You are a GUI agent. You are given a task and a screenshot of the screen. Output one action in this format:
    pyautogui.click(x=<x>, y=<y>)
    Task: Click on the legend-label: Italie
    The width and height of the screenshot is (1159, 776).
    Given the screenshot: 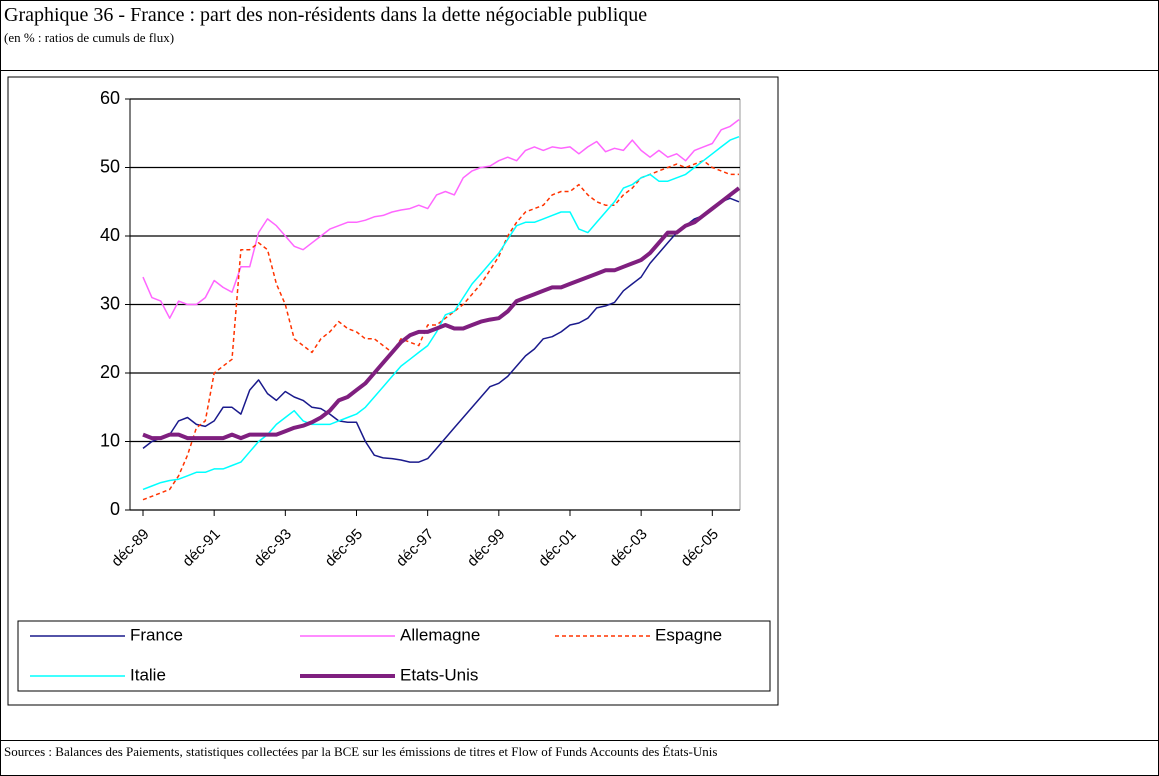 What is the action you would take?
    pyautogui.click(x=148, y=674)
    